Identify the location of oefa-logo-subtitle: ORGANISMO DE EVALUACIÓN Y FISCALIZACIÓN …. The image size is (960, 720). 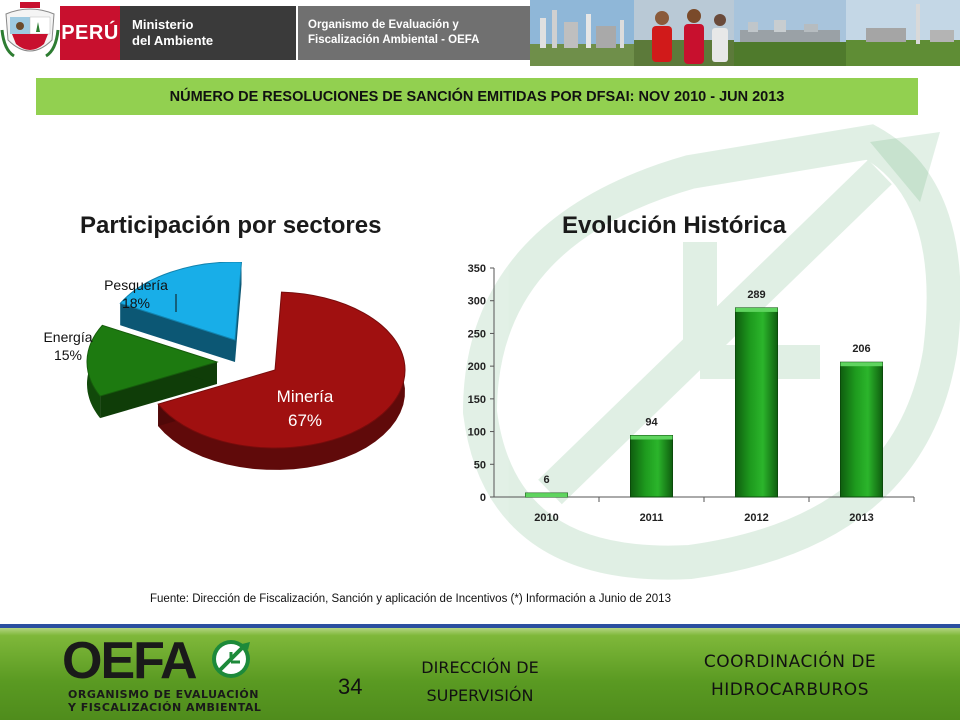
(164, 701).